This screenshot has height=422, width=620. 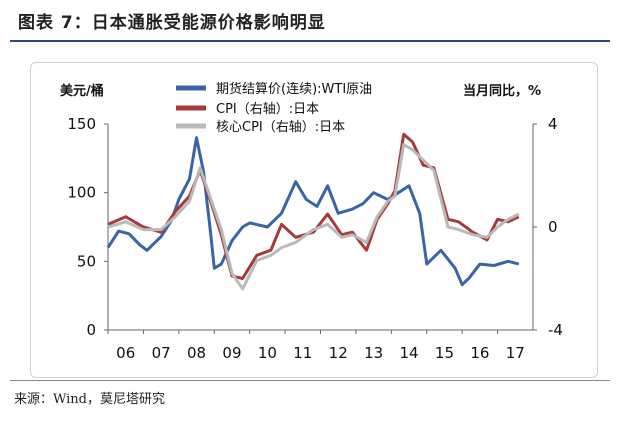 I want to click on x-axis-tick-label: 10, so click(x=267, y=353).